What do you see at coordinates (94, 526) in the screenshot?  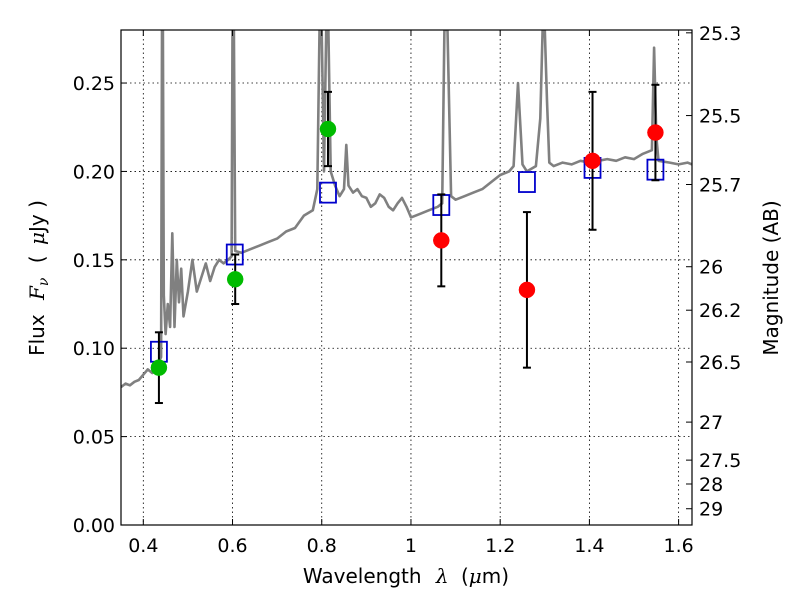 I see `y-tick-label: 0.00` at bounding box center [94, 526].